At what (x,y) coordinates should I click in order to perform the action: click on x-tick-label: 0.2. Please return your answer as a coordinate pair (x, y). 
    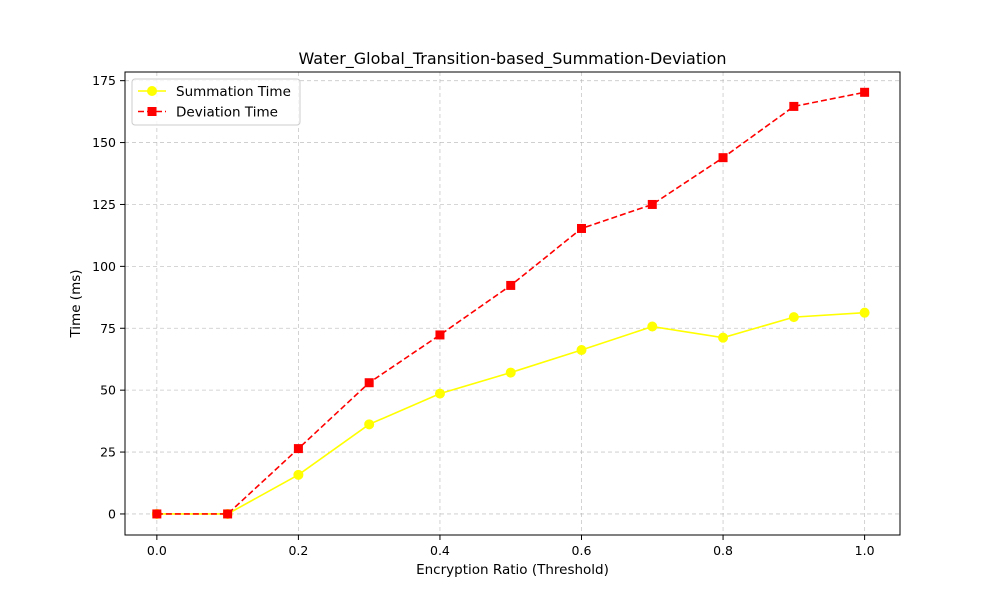
    Looking at the image, I should click on (298, 550).